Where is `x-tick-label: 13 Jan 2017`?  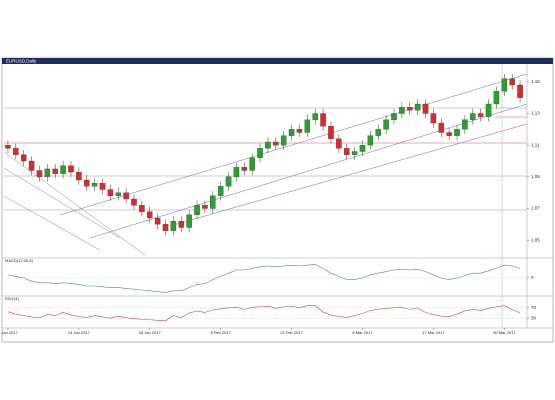 x-tick-label: 13 Jan 2017 is located at coordinates (79, 332).